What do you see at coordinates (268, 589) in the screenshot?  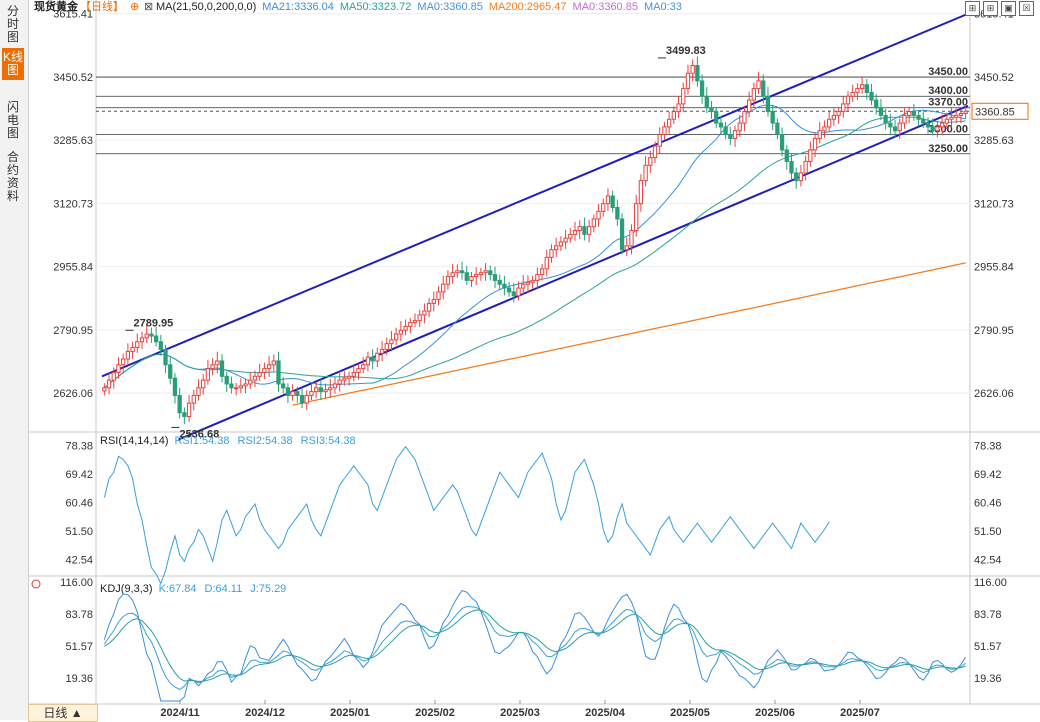 I see `kdj-legend: J:75.29` at bounding box center [268, 589].